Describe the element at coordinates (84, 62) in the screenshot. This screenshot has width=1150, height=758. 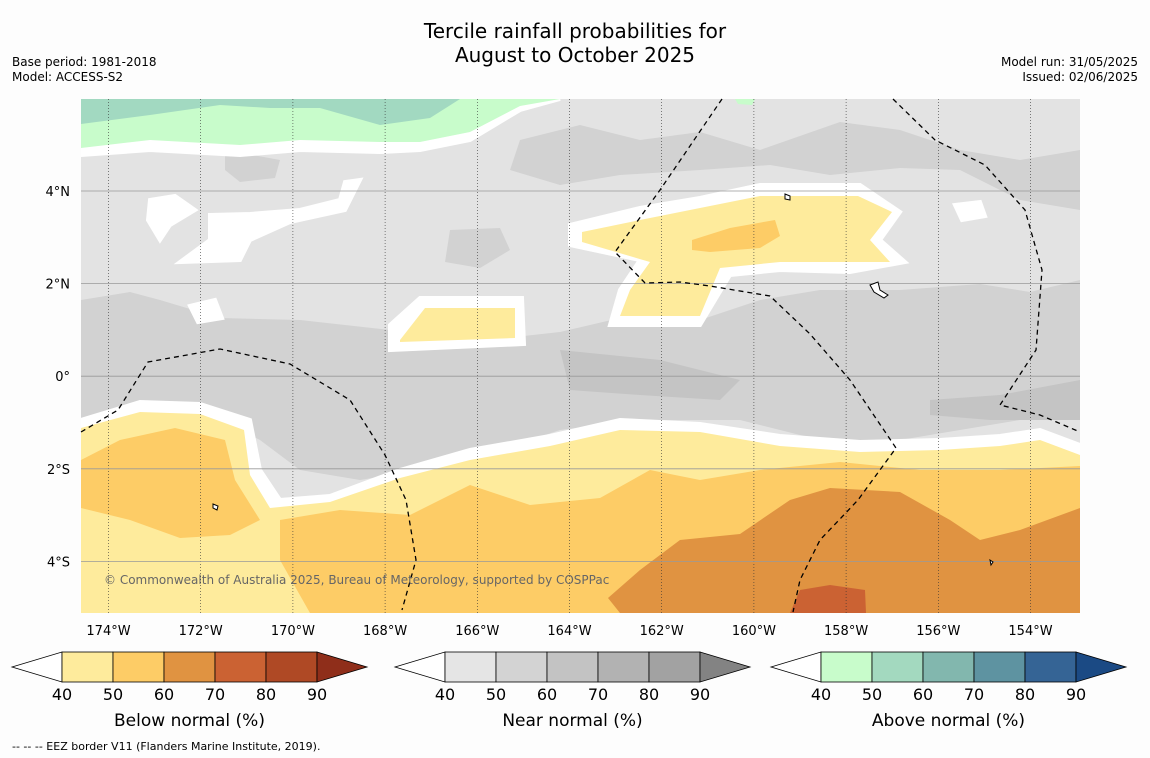
I see `base-period: Base period: 1981-2018` at that location.